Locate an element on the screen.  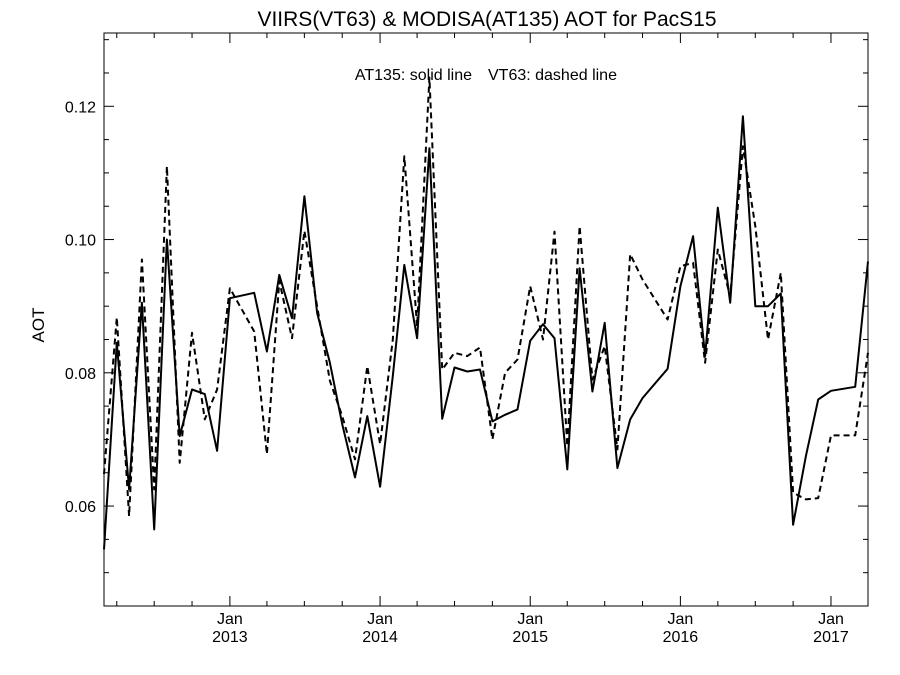
legend-solid-annotation: AT135: solid line is located at coordinates (413, 75).